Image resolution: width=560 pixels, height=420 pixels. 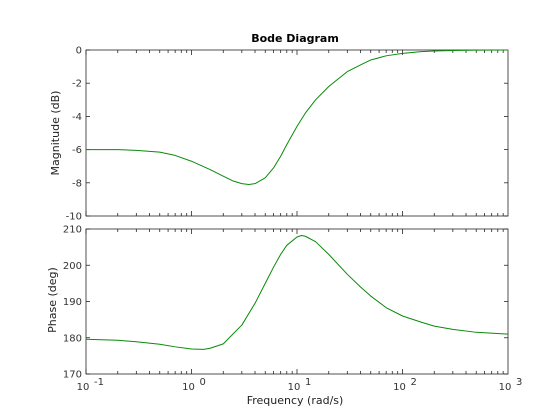 I want to click on magnitude-y-tick-label: -8, so click(x=77, y=183).